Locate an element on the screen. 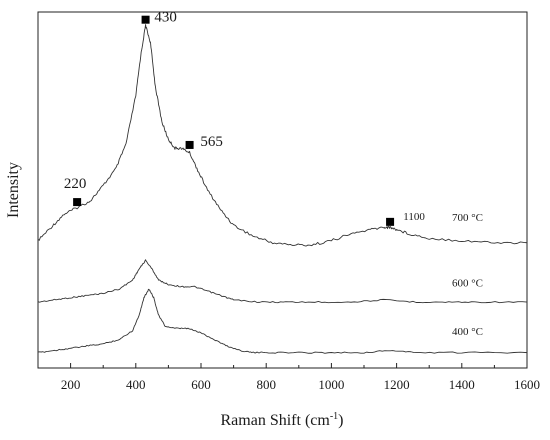  series-line-400c is located at coordinates (282, 321).